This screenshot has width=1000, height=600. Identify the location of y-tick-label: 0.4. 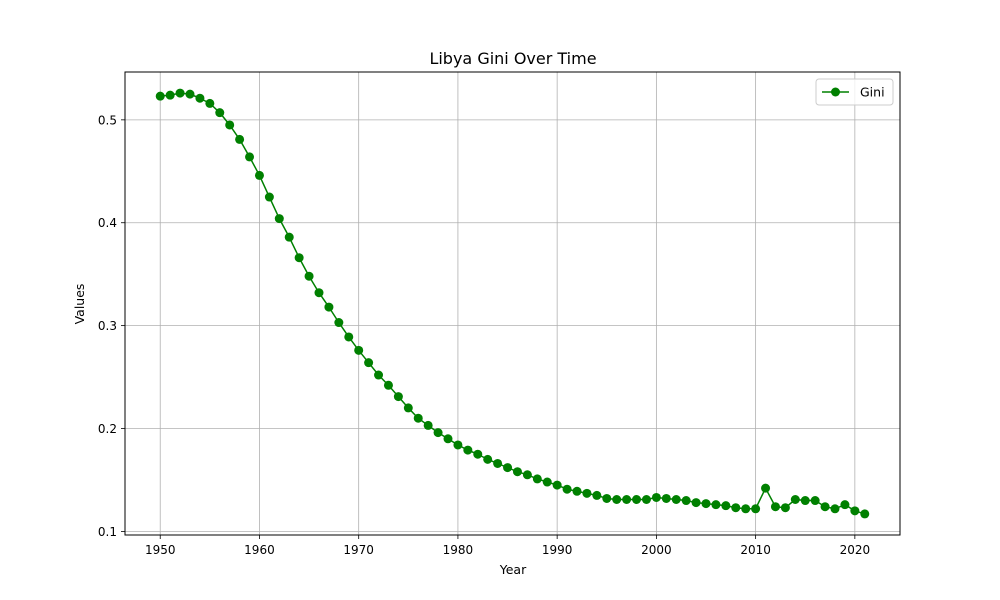
(107, 223).